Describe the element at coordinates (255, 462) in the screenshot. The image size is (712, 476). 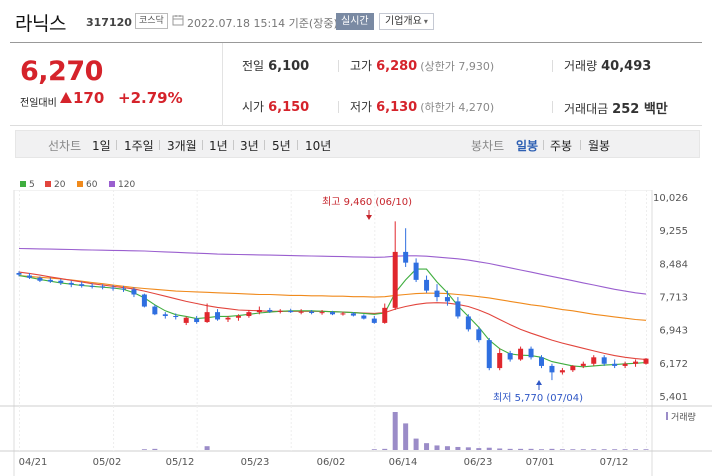
I see `x-tick-label: 05/23` at that location.